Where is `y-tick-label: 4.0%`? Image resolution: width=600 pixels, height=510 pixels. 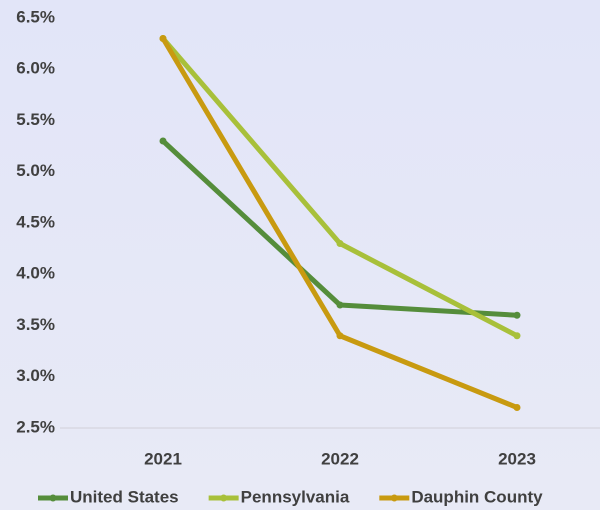
y-tick-label: 4.0% is located at coordinates (35, 273).